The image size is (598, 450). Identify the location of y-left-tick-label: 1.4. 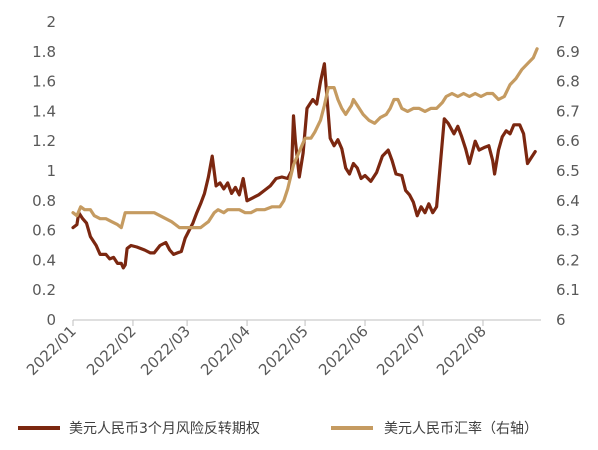
(44, 111).